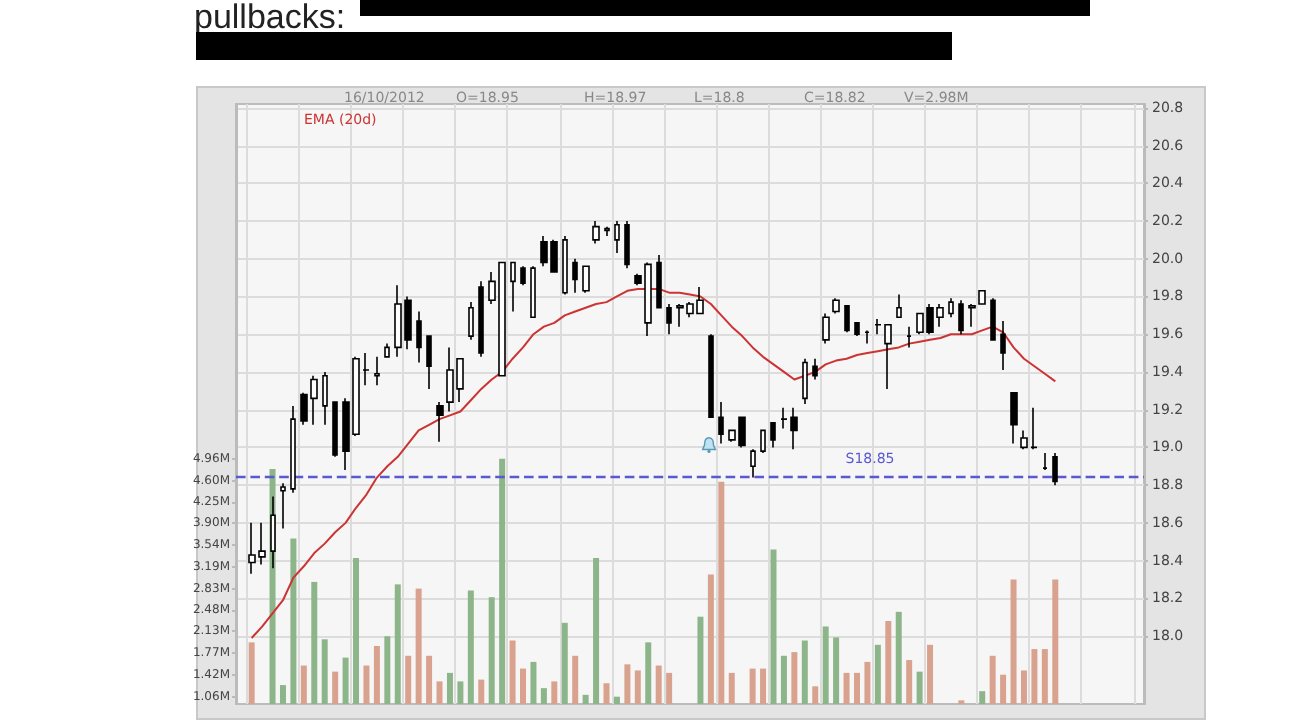 This screenshot has width=1306, height=720. What do you see at coordinates (270, 18) in the screenshot?
I see `text: pullbacks:` at bounding box center [270, 18].